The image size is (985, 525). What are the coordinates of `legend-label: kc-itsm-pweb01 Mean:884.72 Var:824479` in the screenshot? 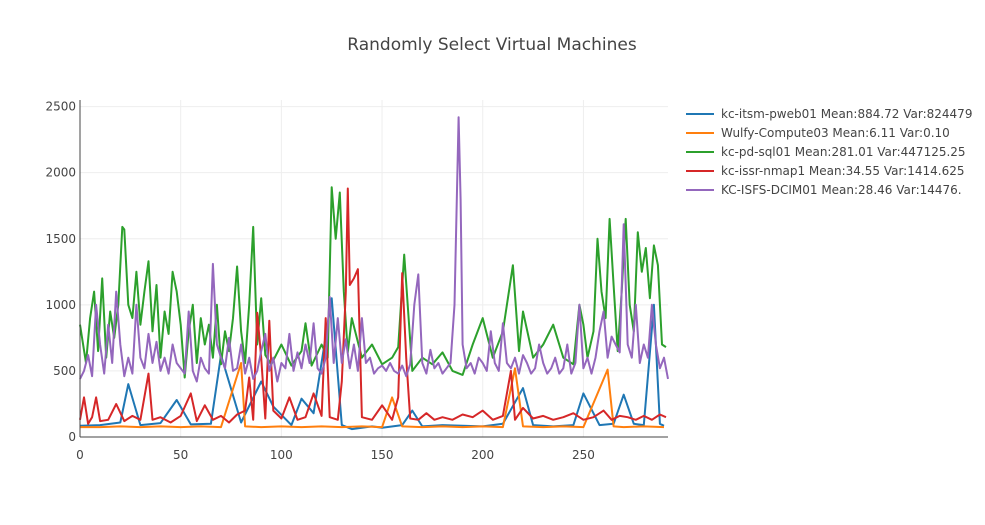 It's located at (846, 114).